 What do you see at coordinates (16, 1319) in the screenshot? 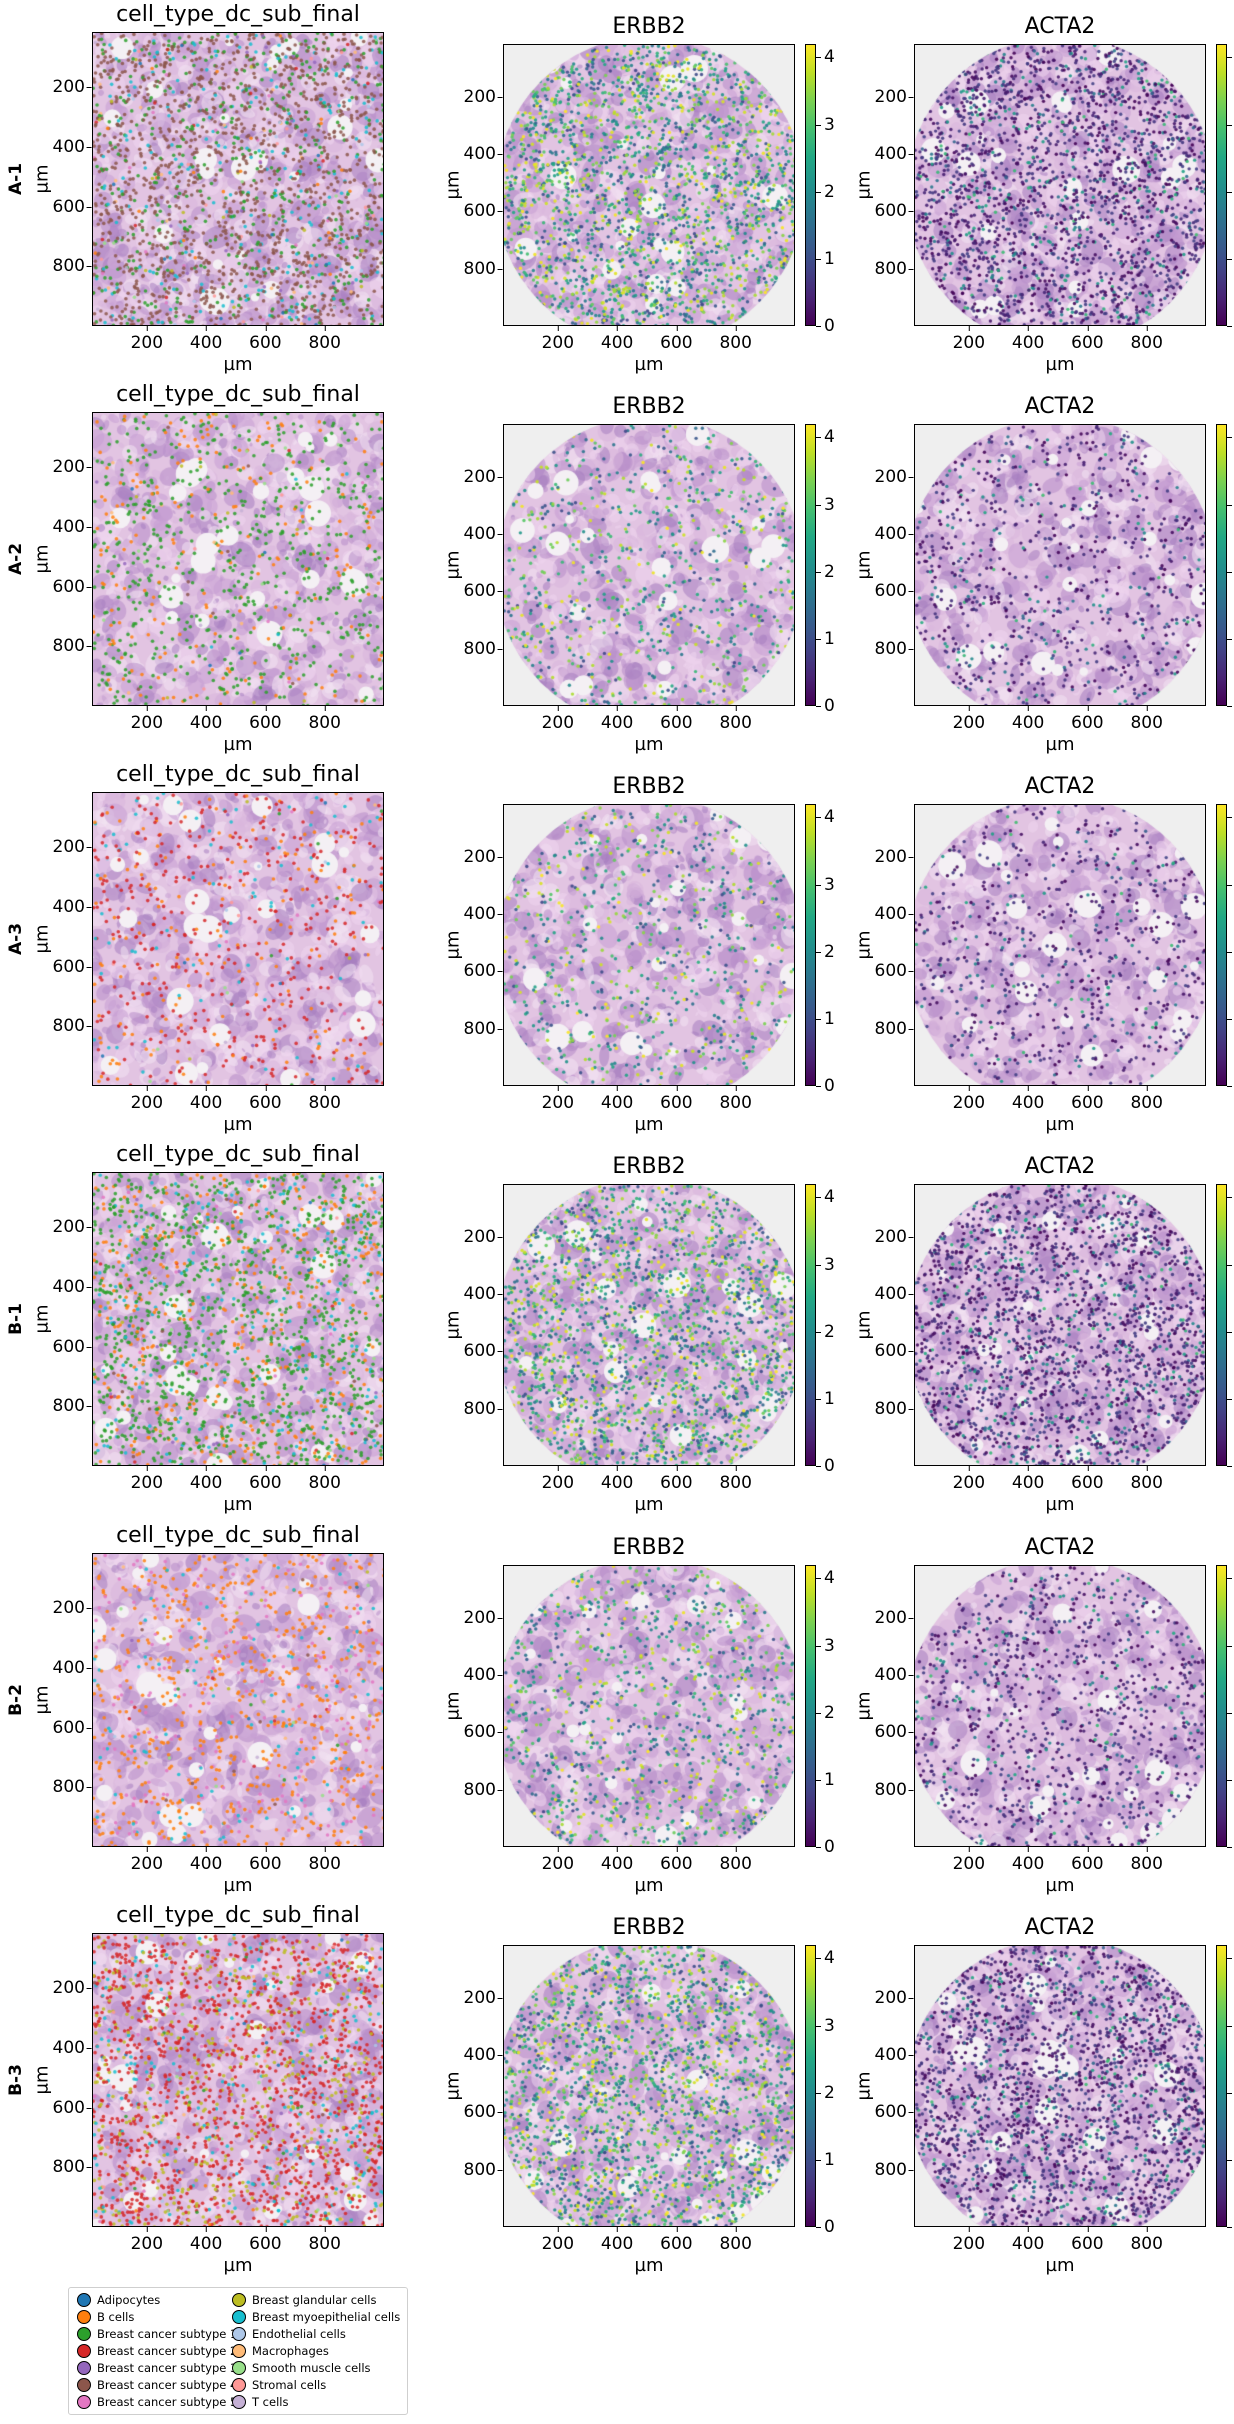
I see `row-label-text: B-1` at bounding box center [16, 1319].